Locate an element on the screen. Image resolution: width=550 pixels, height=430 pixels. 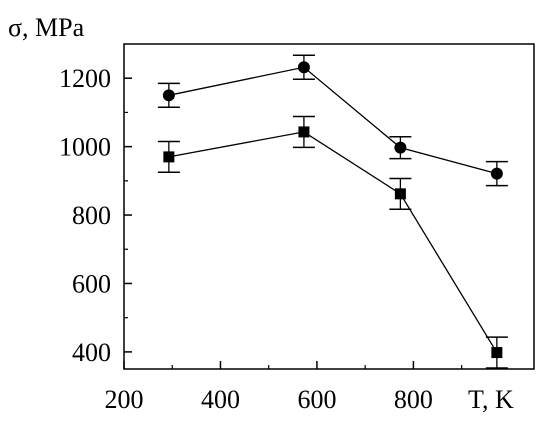
y-tick-label: 600 is located at coordinates (91, 283).